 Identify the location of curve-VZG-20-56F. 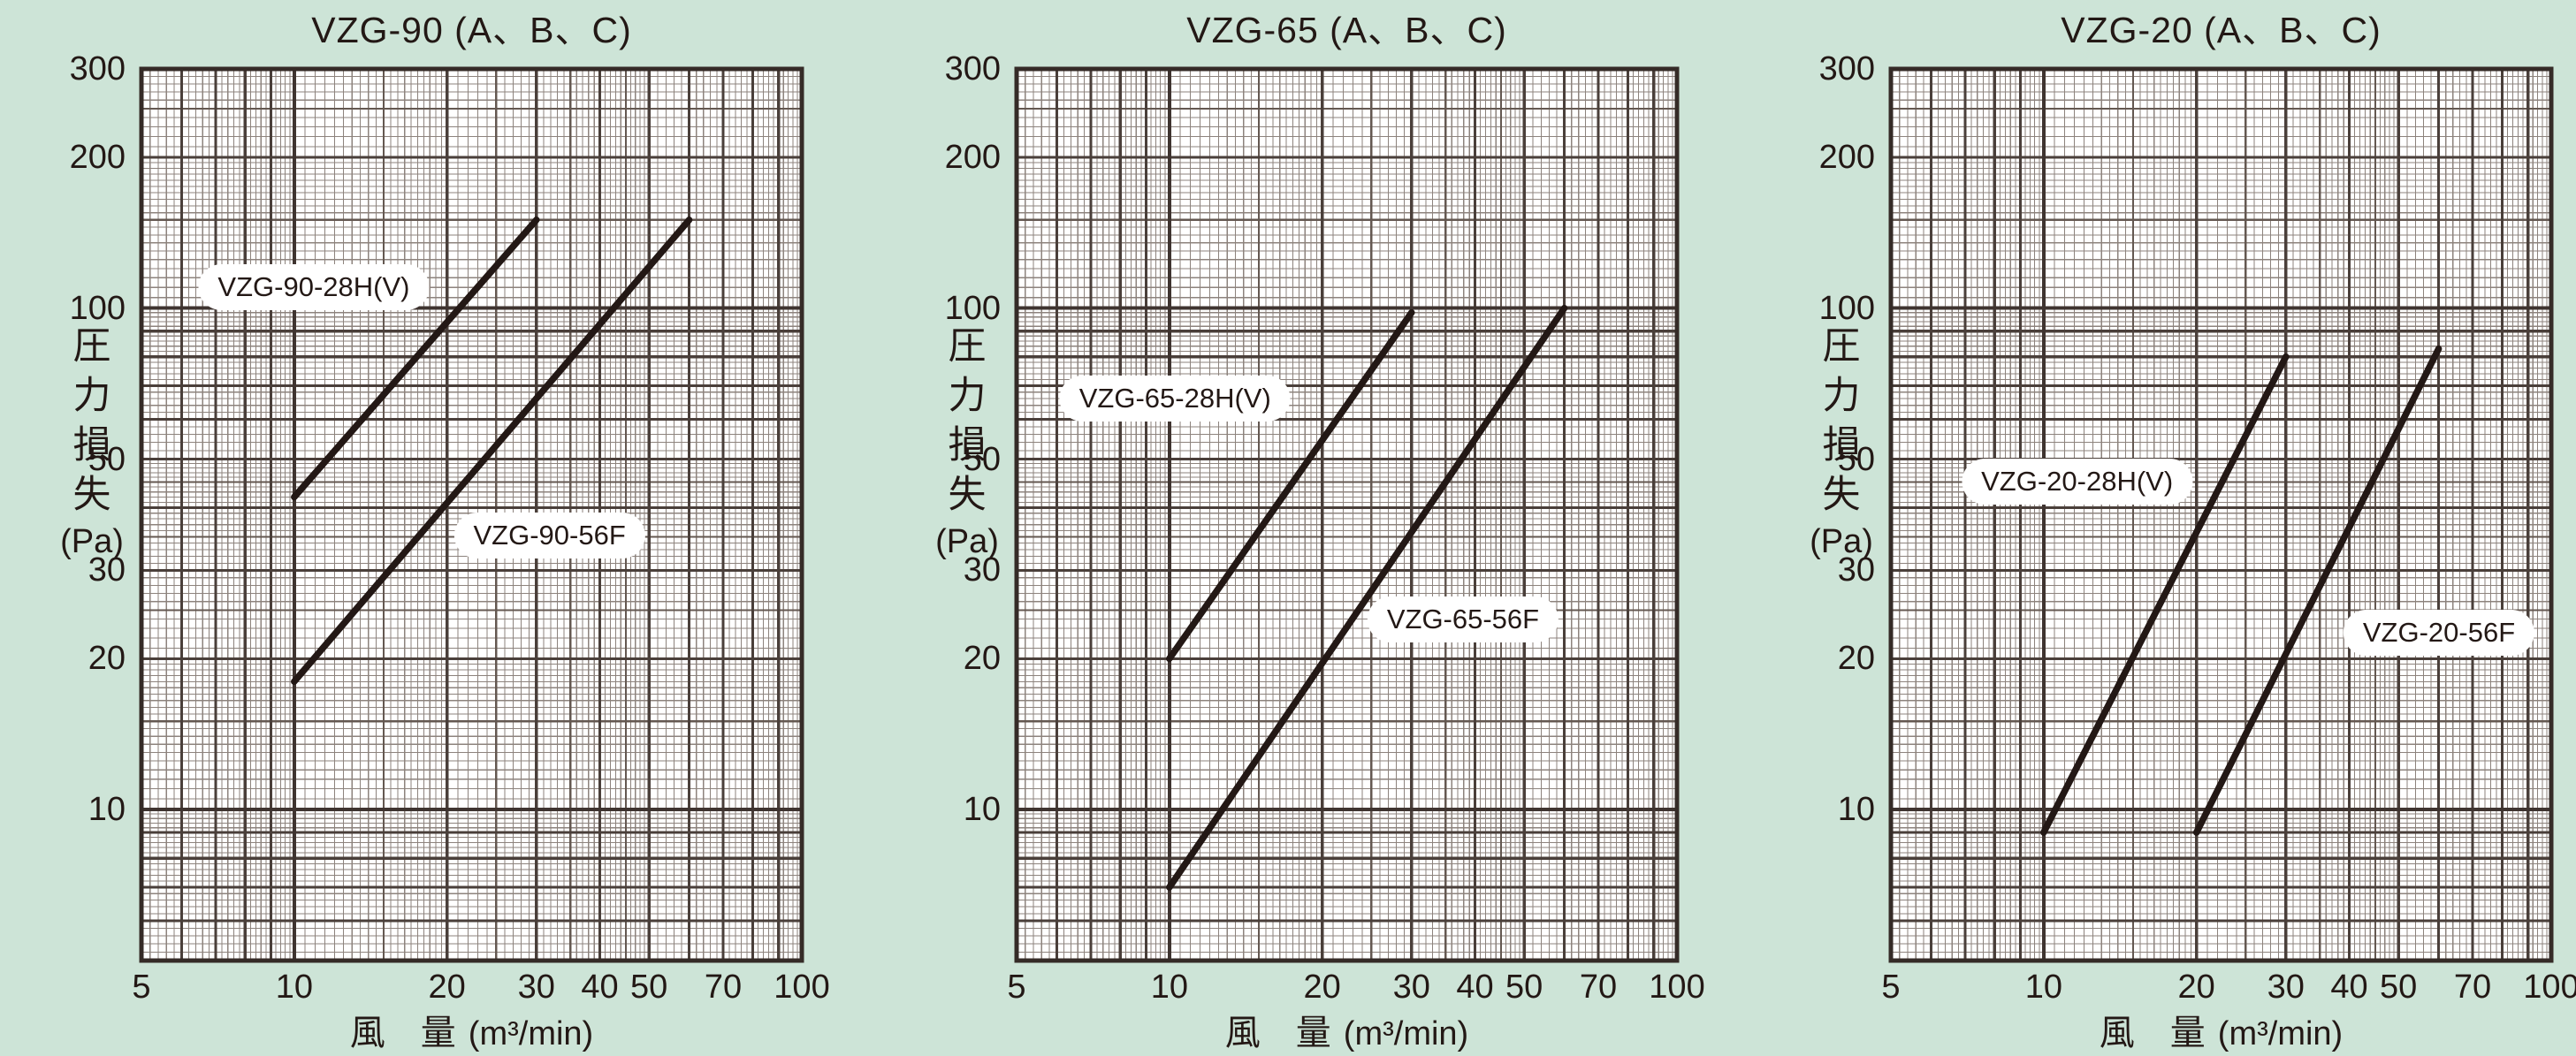
(2317, 590).